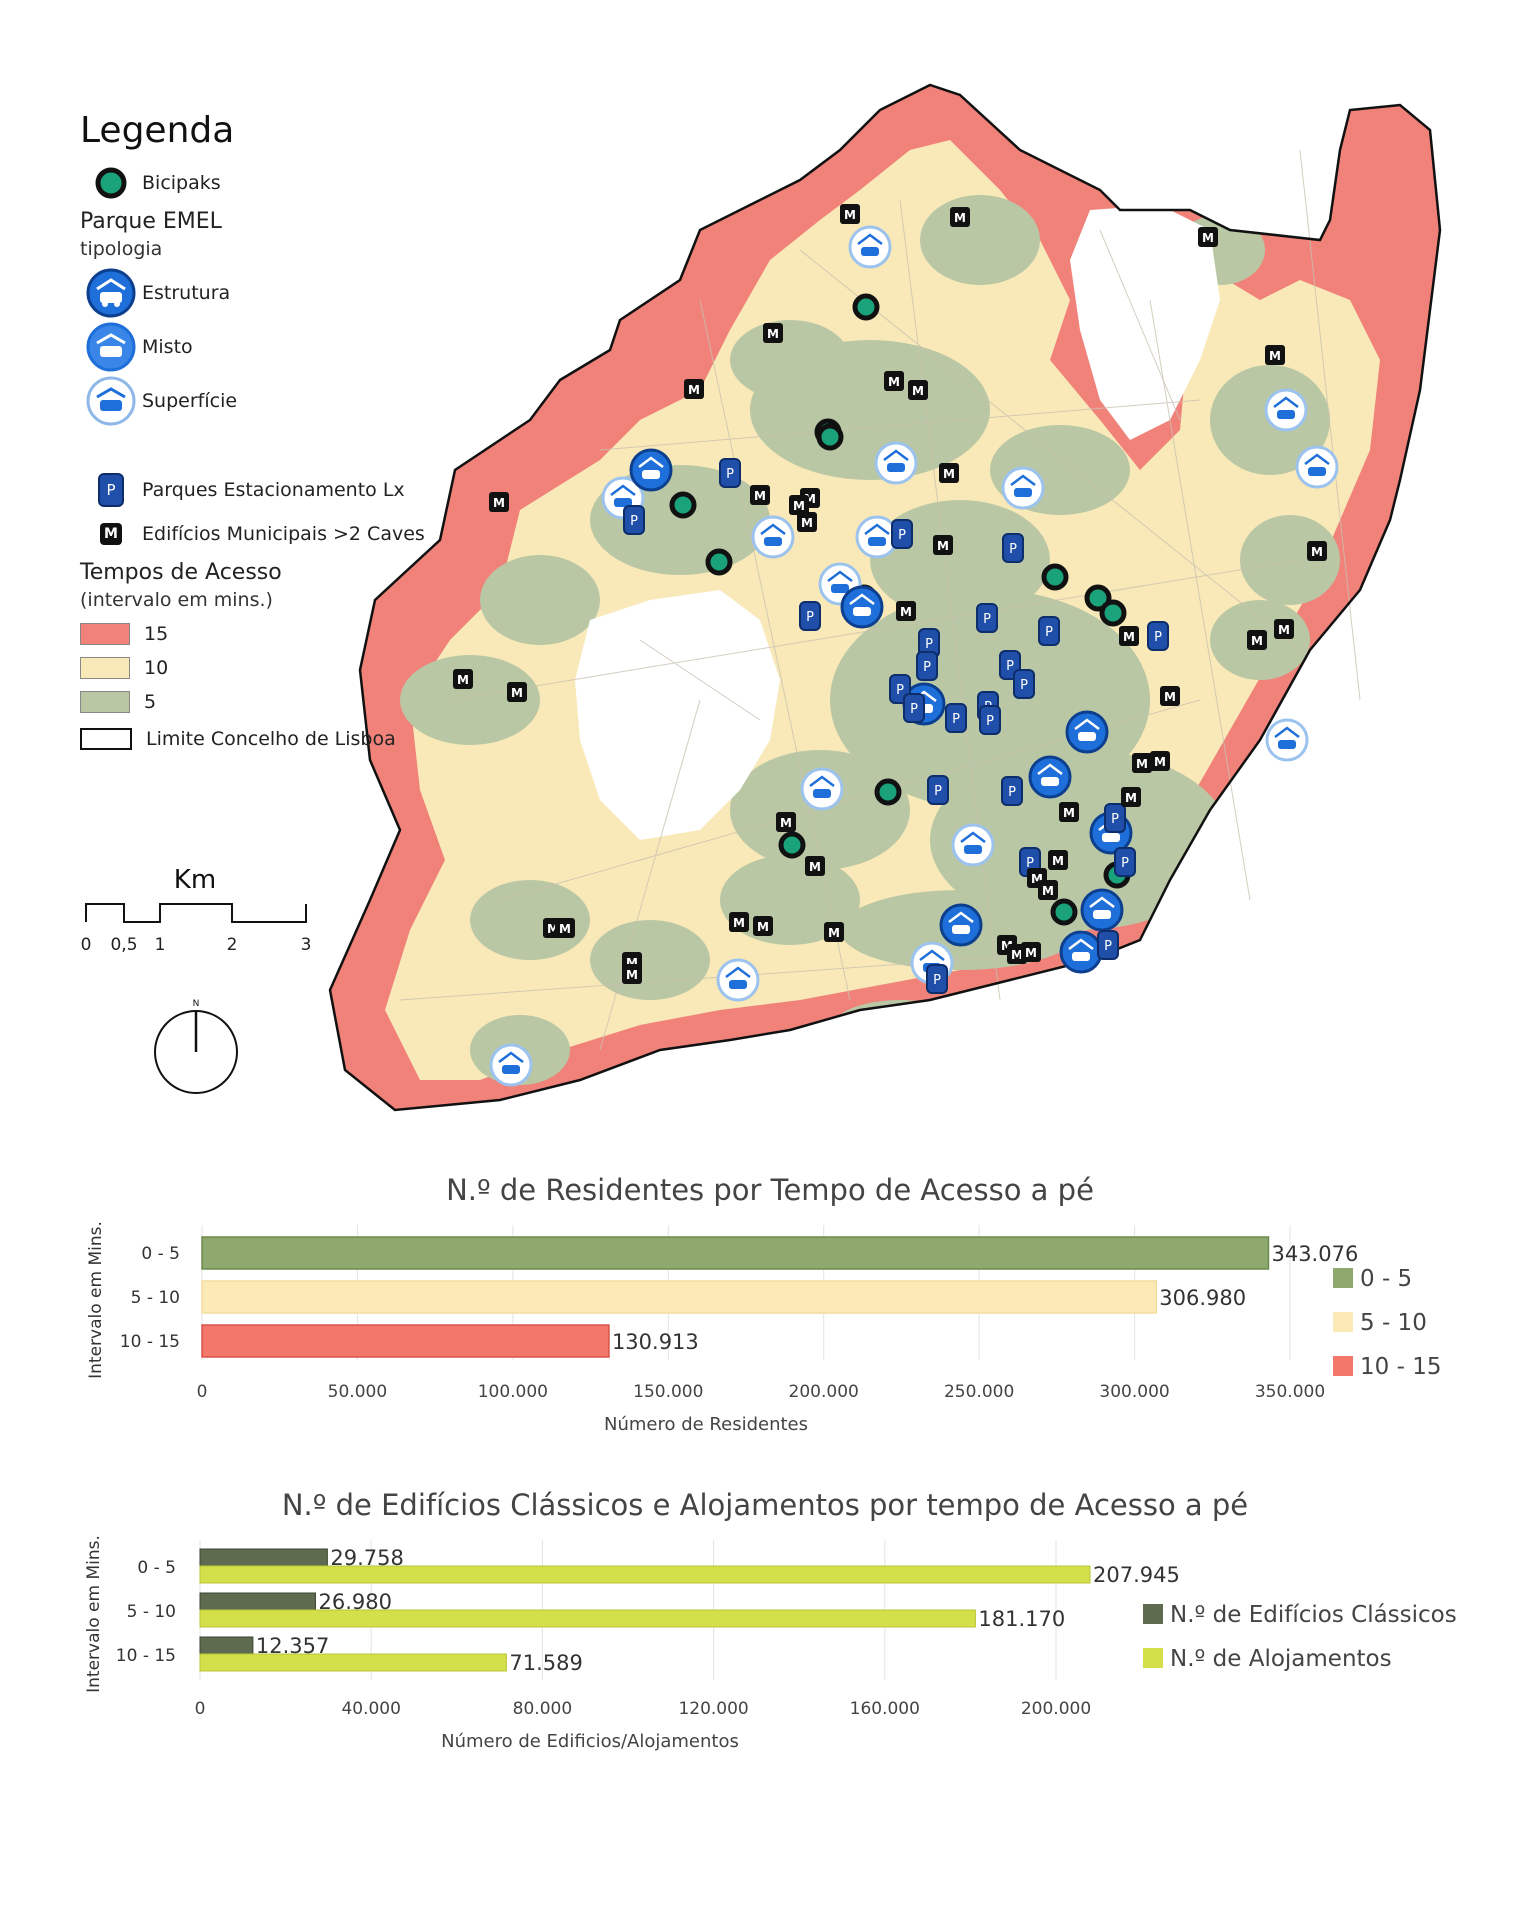 This screenshot has height=1920, width=1520. Describe the element at coordinates (151, 1612) in the screenshot. I see `chart2-category-label: 5 - 10` at that location.